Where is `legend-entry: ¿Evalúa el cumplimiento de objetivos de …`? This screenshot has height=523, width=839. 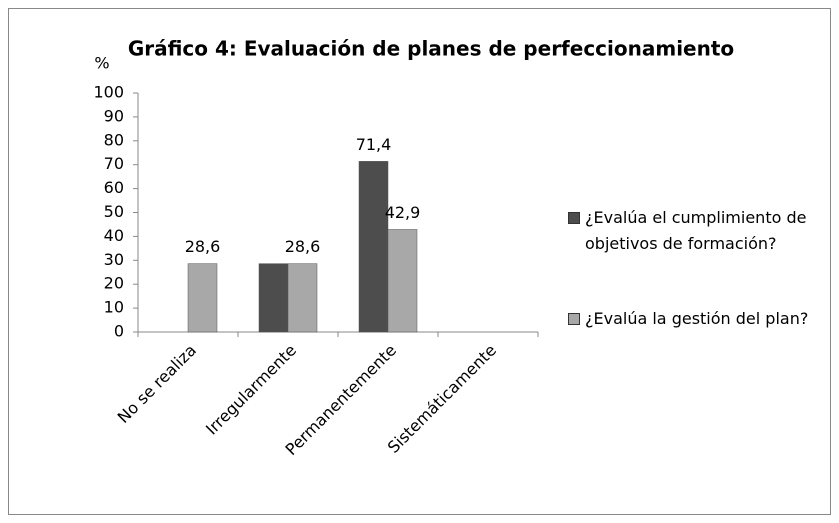 legend-entry: ¿Evalúa el cumplimiento de objetivos de … is located at coordinates (696, 231).